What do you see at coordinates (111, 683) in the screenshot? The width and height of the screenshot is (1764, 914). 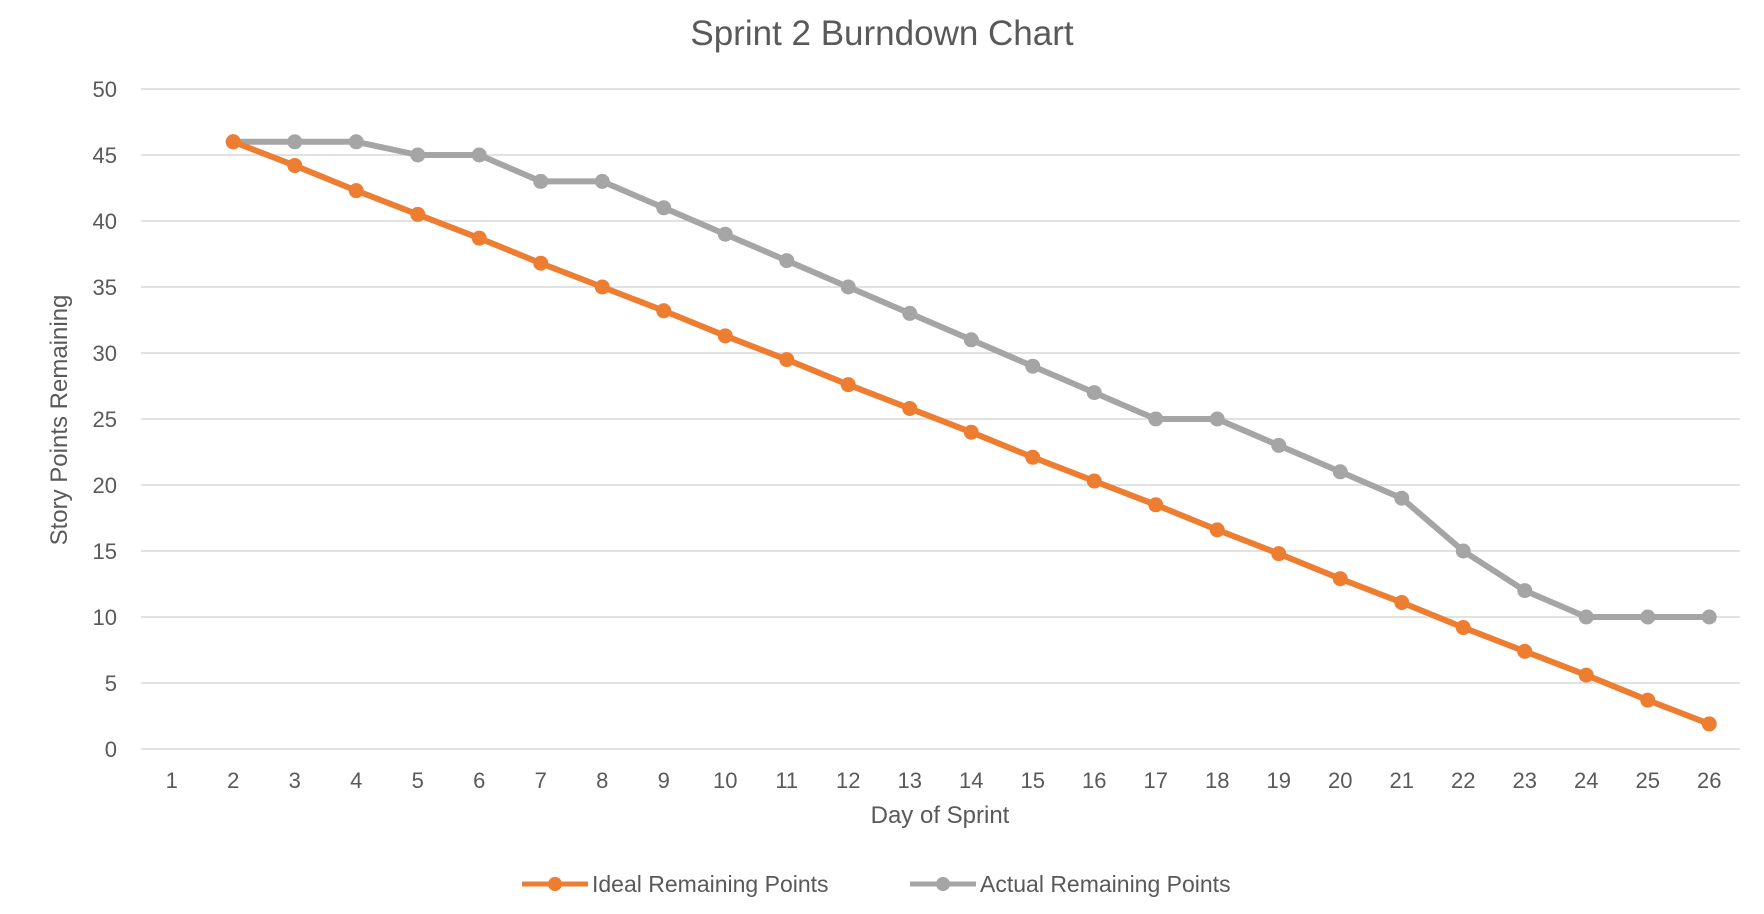 I see `y-tick-label: 5` at bounding box center [111, 683].